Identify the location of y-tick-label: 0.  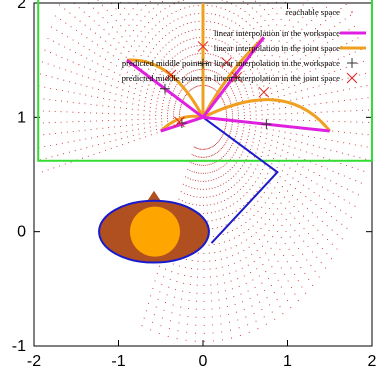
(21, 232).